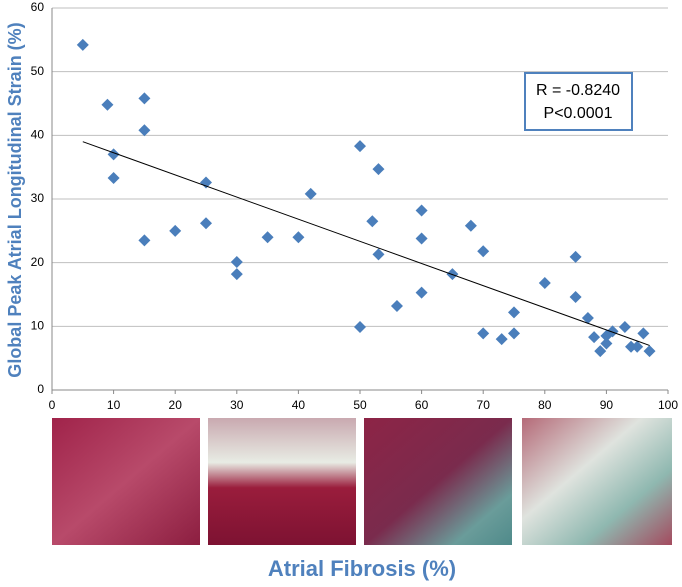  Describe the element at coordinates (668, 405) in the screenshot. I see `x-tick-label: 100` at that location.